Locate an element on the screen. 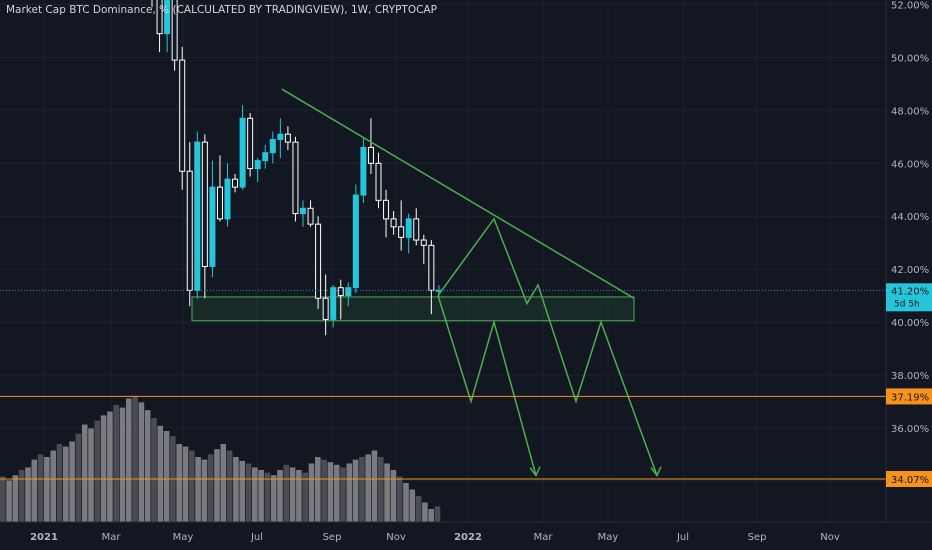  price-tick-label: 48.00% is located at coordinates (910, 111).